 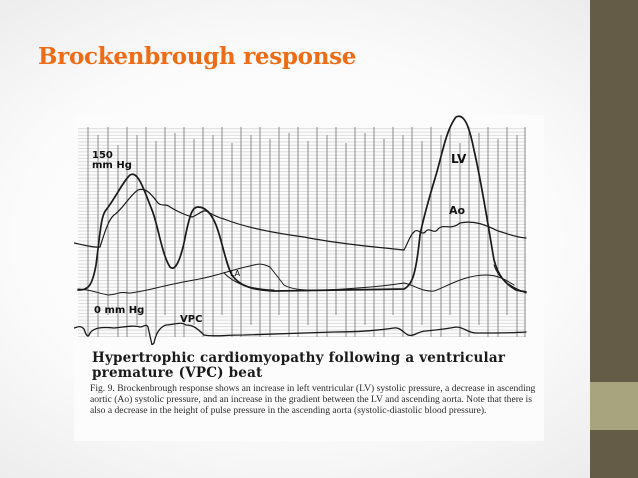 I want to click on decorative-sidebar, so click(x=614, y=239).